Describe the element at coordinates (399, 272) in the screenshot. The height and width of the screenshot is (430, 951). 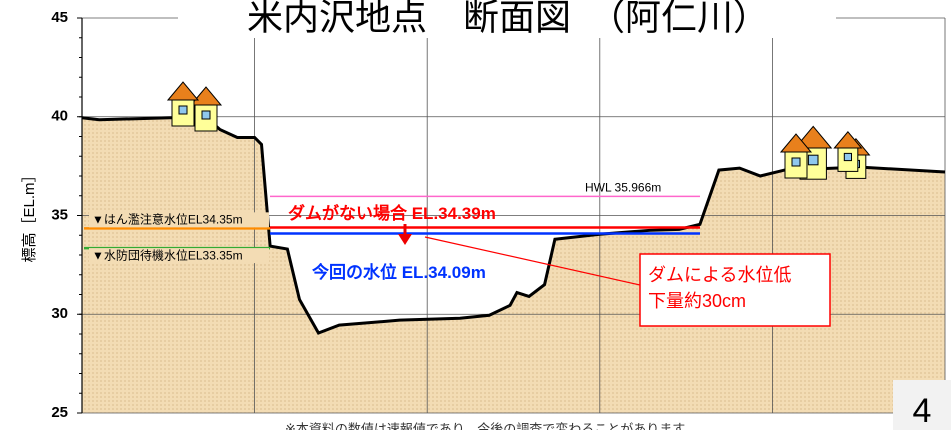
I see `level-label: 今回の水位 EL.34.09m` at that location.